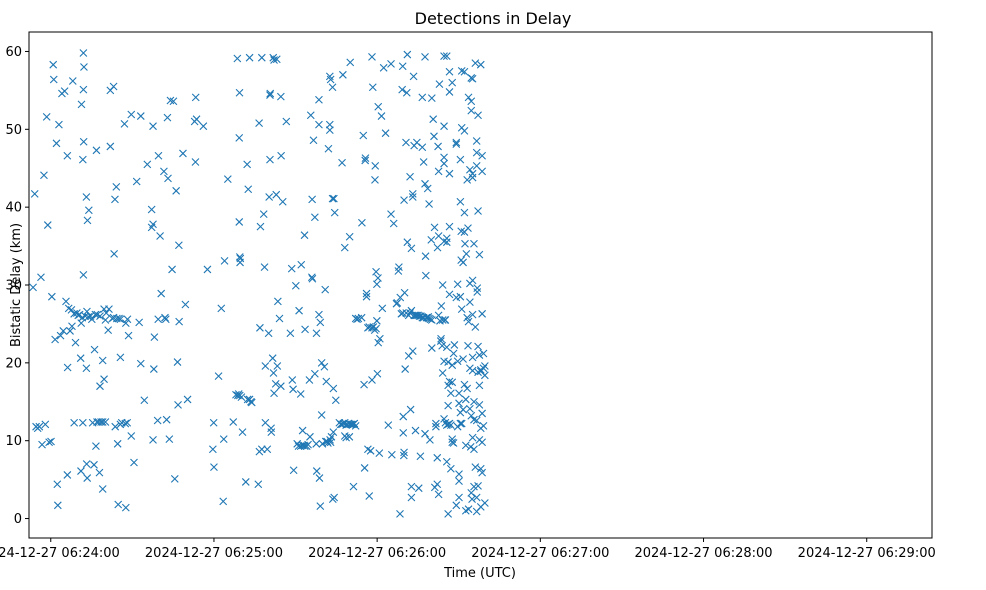 The image size is (986, 590). Describe the element at coordinates (479, 573) in the screenshot. I see `x-axis-label: Time (UTC)` at that location.